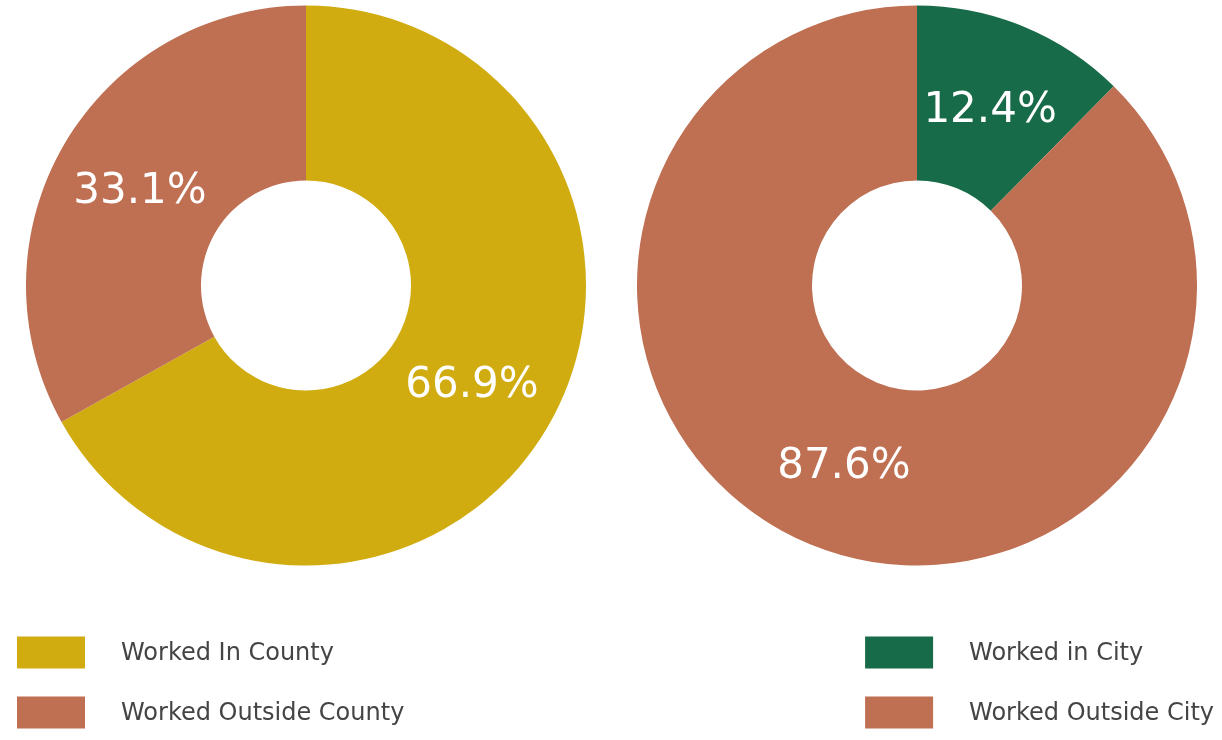 Image resolution: width=1222 pixels, height=740 pixels. What do you see at coordinates (844, 464) in the screenshot?
I see `data-label: 87.6%` at bounding box center [844, 464].